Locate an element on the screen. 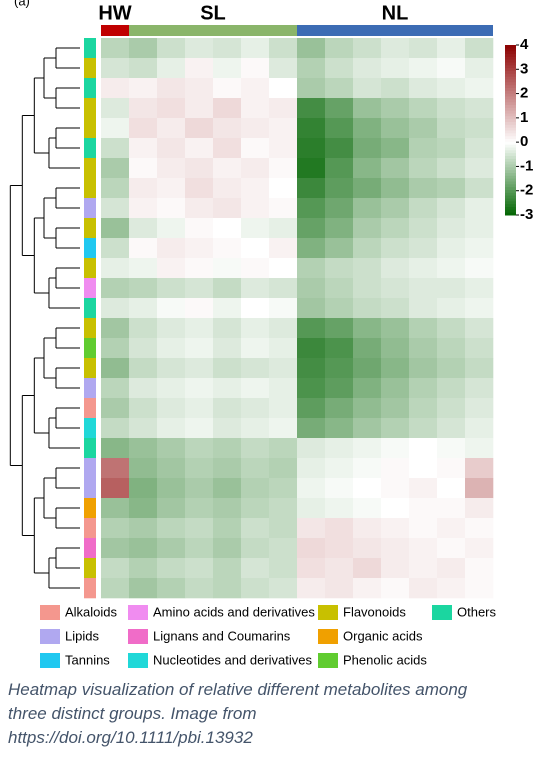  legend-label: Amino acids and derivatives is located at coordinates (234, 611).